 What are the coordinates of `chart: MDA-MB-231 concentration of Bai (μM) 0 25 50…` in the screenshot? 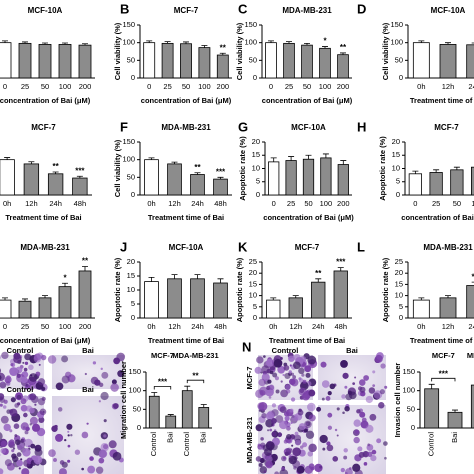 It's located at (47, 294).